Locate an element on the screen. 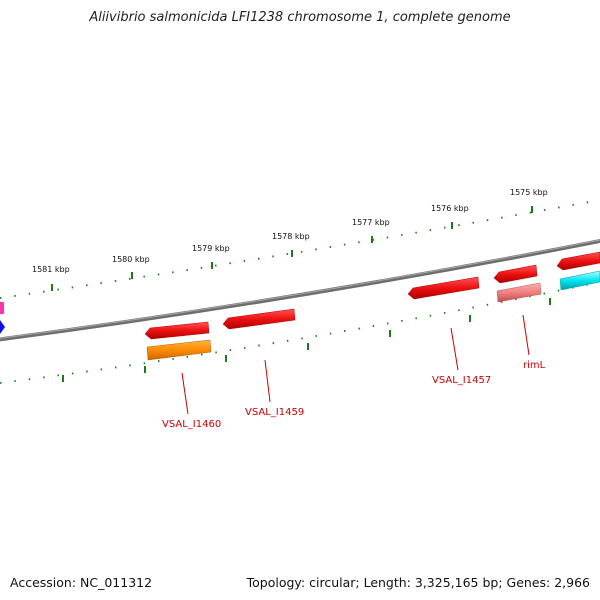  gene-blue is located at coordinates (2, 327).